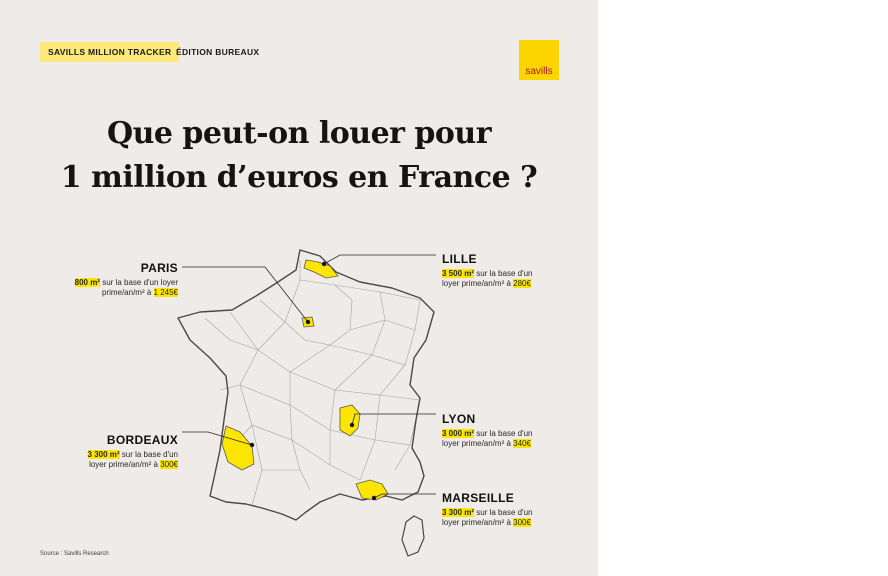 This screenshot has width=888, height=576. What do you see at coordinates (159, 268) in the screenshot?
I see `city-name-paris: PARIS` at bounding box center [159, 268].